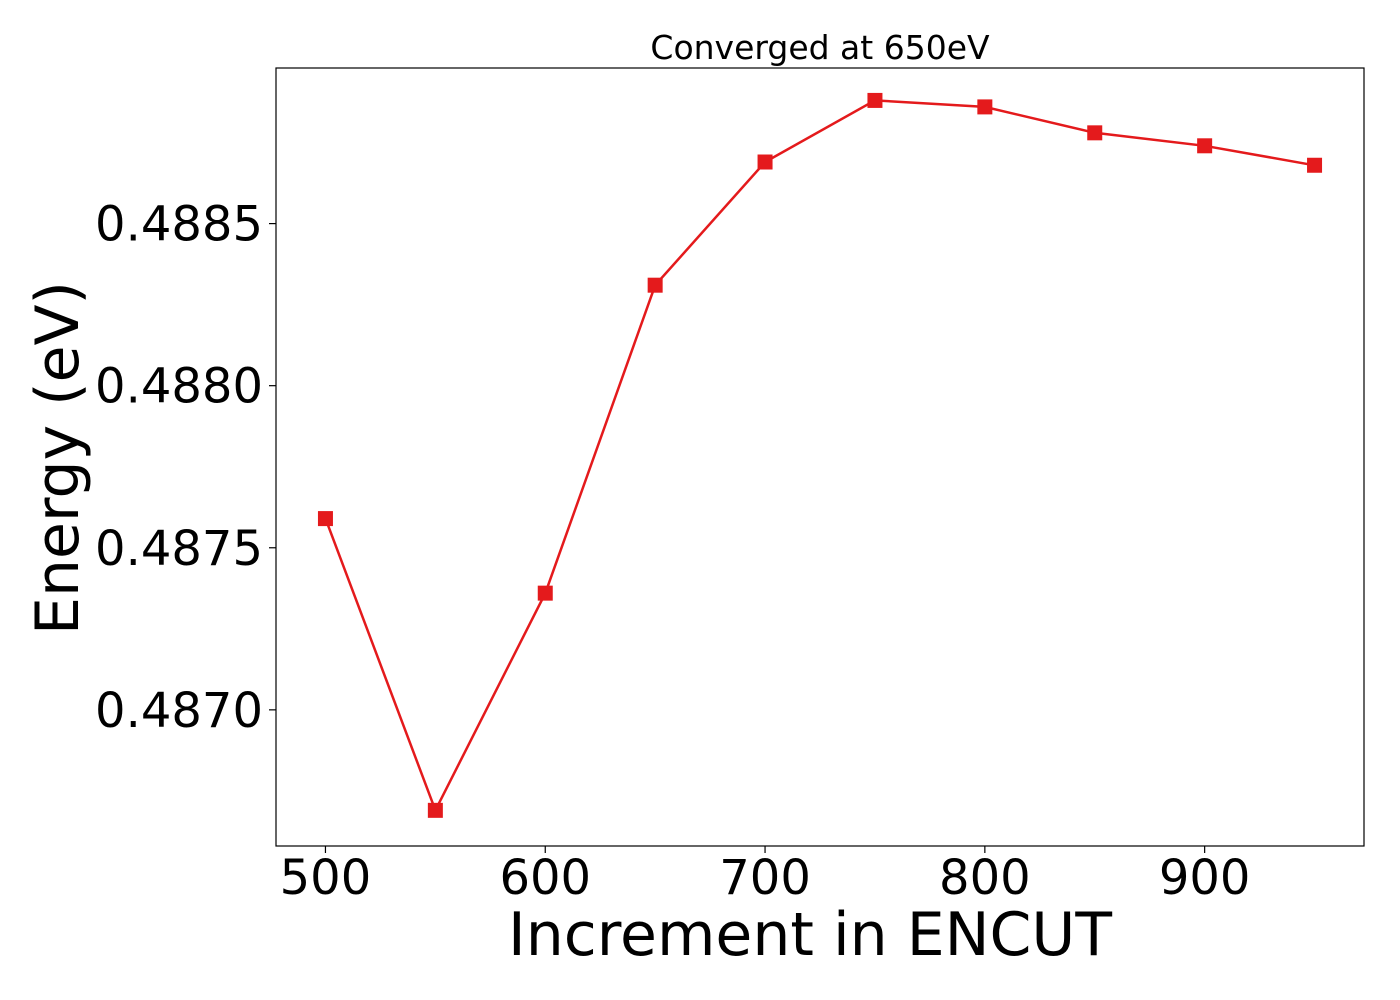 The width and height of the screenshot is (1400, 1000). What do you see at coordinates (179, 549) in the screenshot?
I see `y-tick-label: 0.4875` at bounding box center [179, 549].